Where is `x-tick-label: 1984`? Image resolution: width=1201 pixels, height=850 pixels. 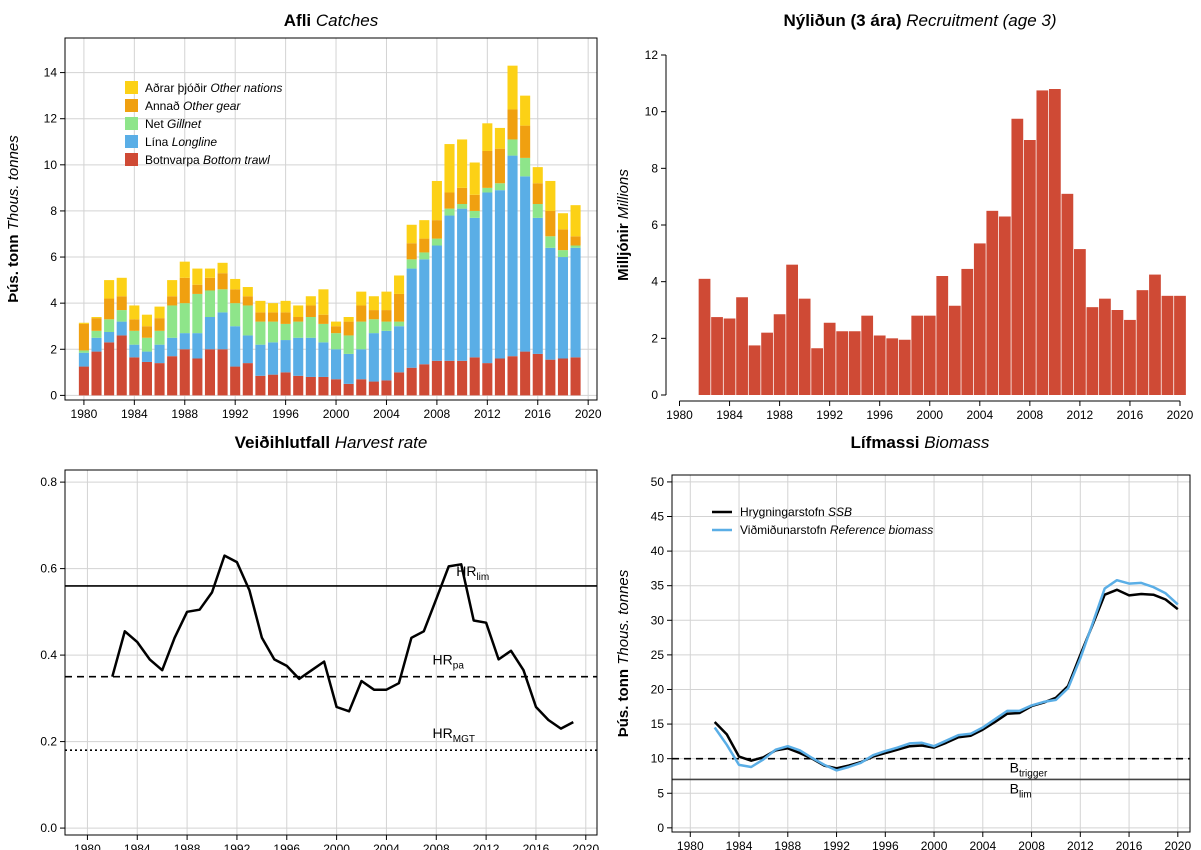
x-tick-label: 1984 is located at coordinates (134, 414).